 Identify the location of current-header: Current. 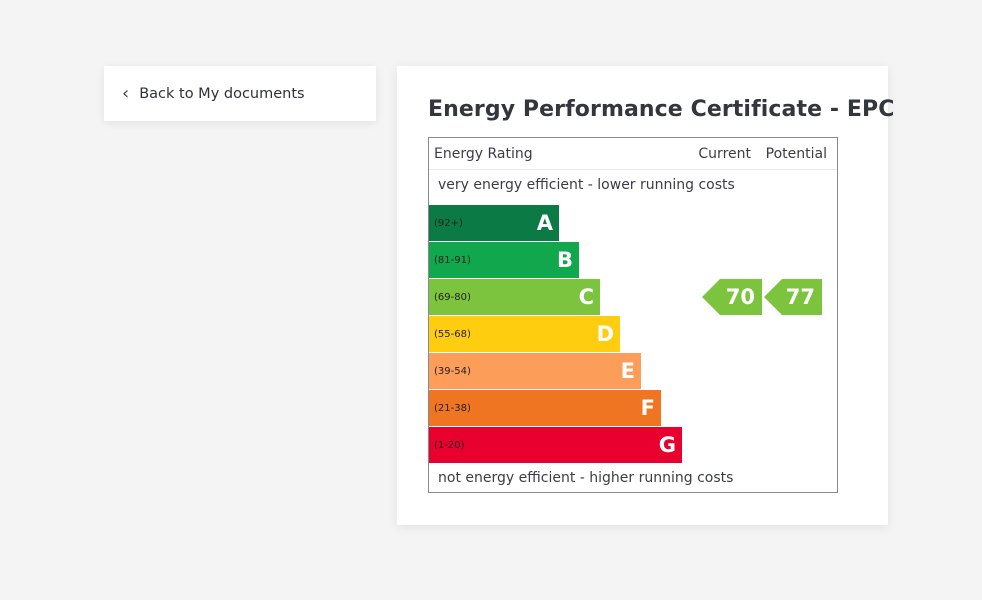
(724, 154).